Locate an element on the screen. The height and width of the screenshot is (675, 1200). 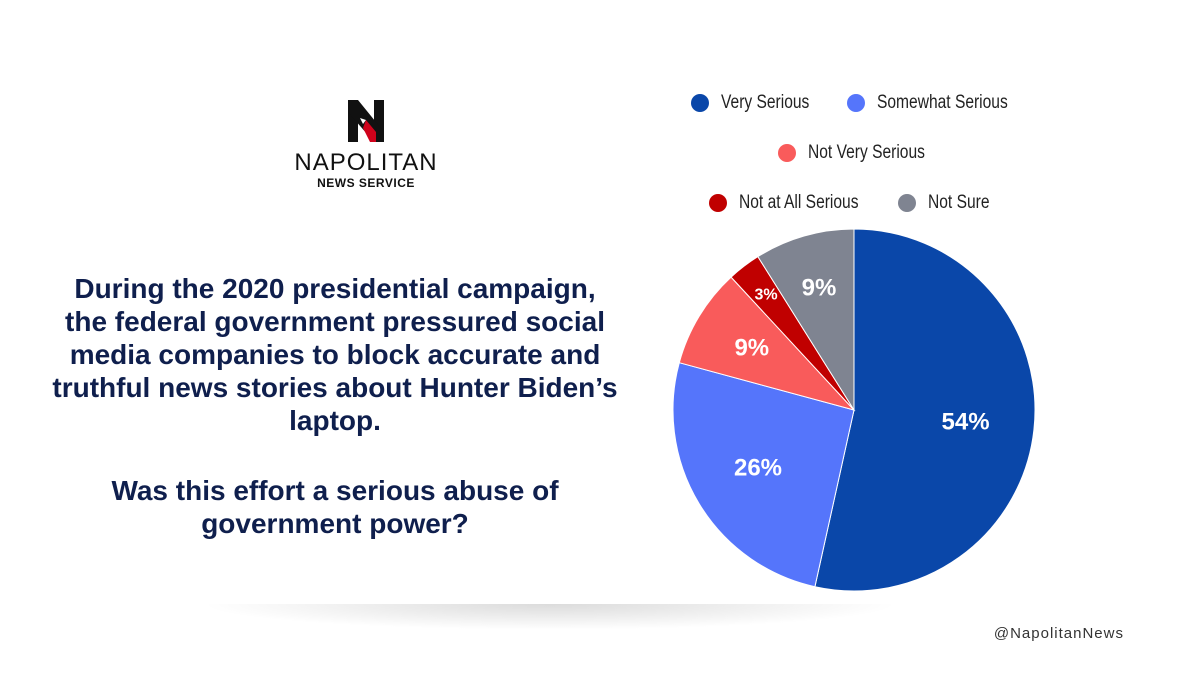
legend-label: Not Sure is located at coordinates (959, 202).